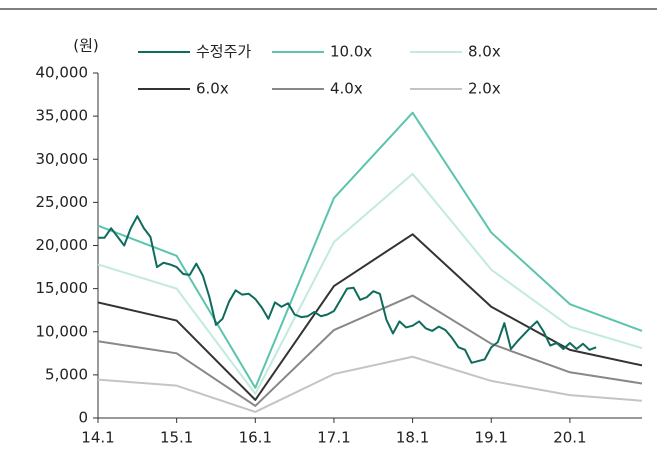 The width and height of the screenshot is (657, 459). Describe the element at coordinates (62, 331) in the screenshot. I see `y-tick-label: 10,000` at that location.